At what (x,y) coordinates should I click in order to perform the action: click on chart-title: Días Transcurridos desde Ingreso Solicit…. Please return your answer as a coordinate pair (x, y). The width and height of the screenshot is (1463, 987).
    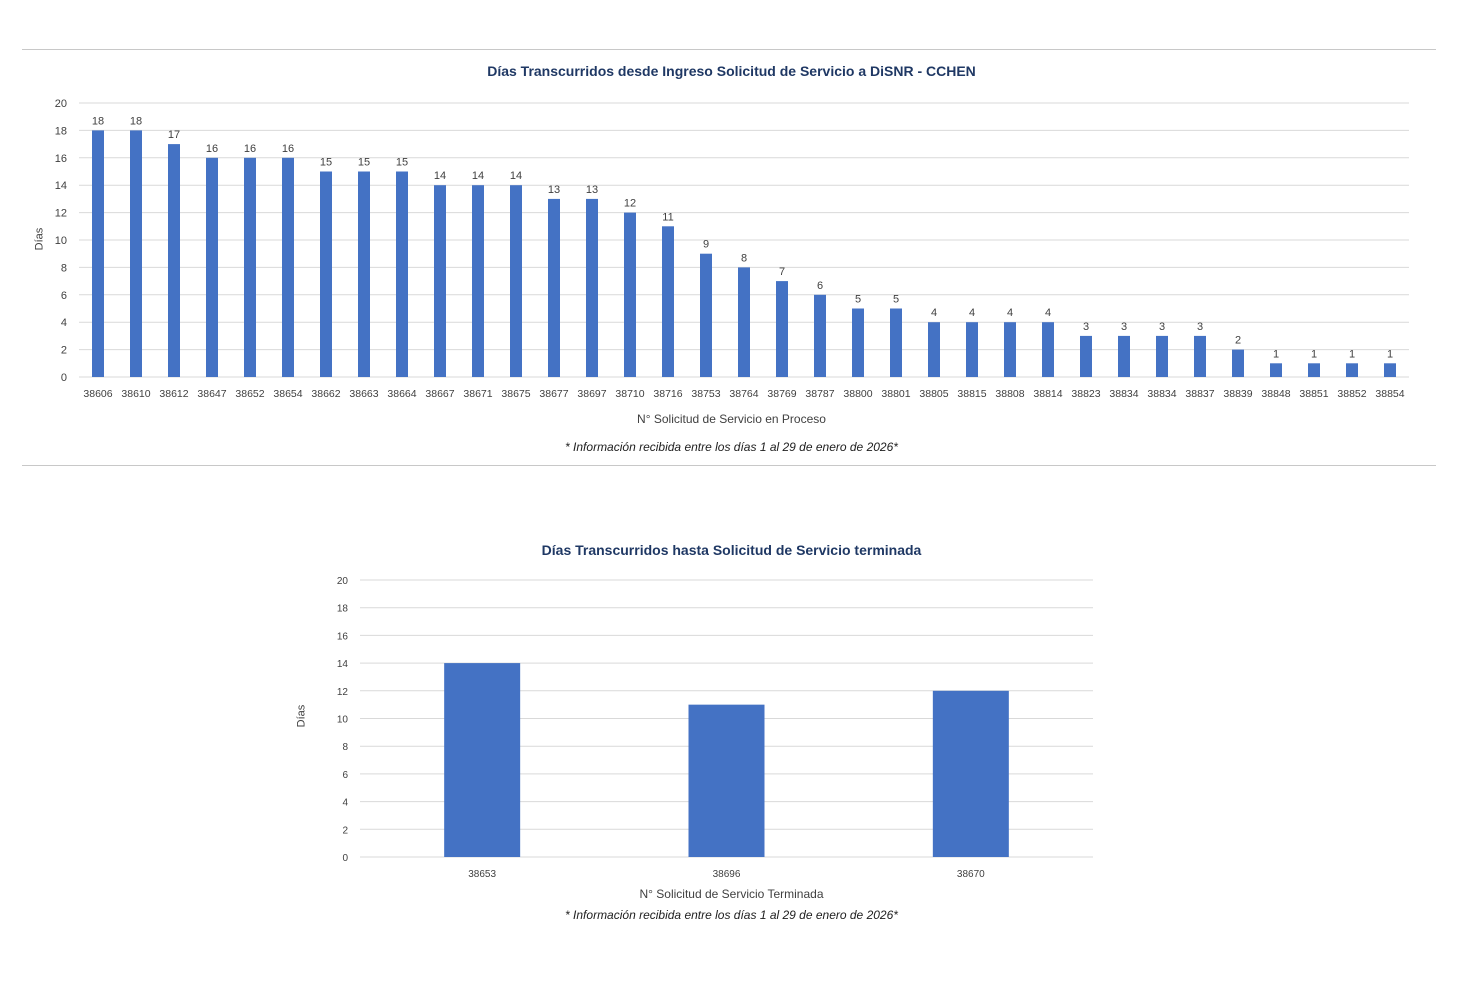
    Looking at the image, I should click on (731, 71).